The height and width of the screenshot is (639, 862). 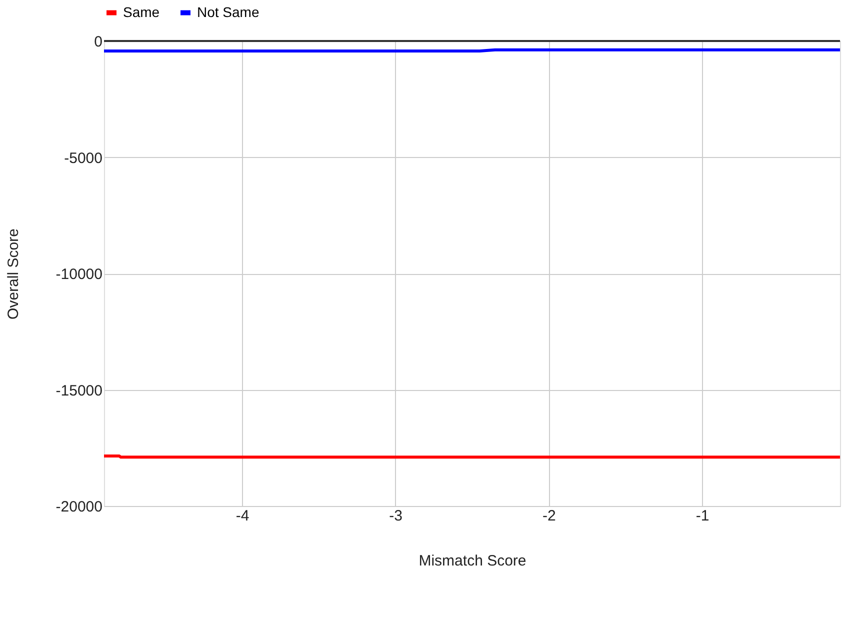 I want to click on legend-label: Same, so click(x=141, y=12).